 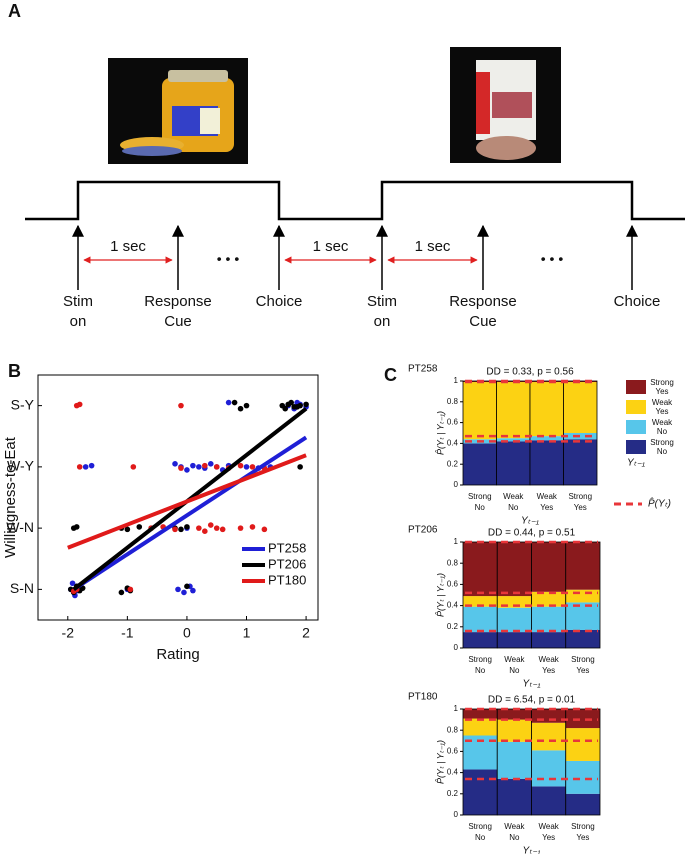 What do you see at coordinates (390, 375) in the screenshot?
I see `panel-label: C` at bounding box center [390, 375].